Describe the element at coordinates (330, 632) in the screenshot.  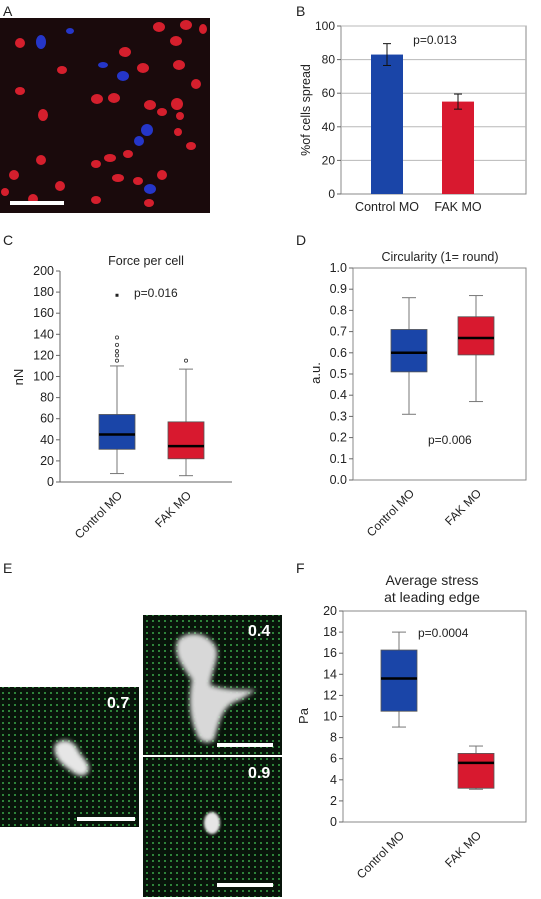
I see `y-tick-label: 18` at that location.